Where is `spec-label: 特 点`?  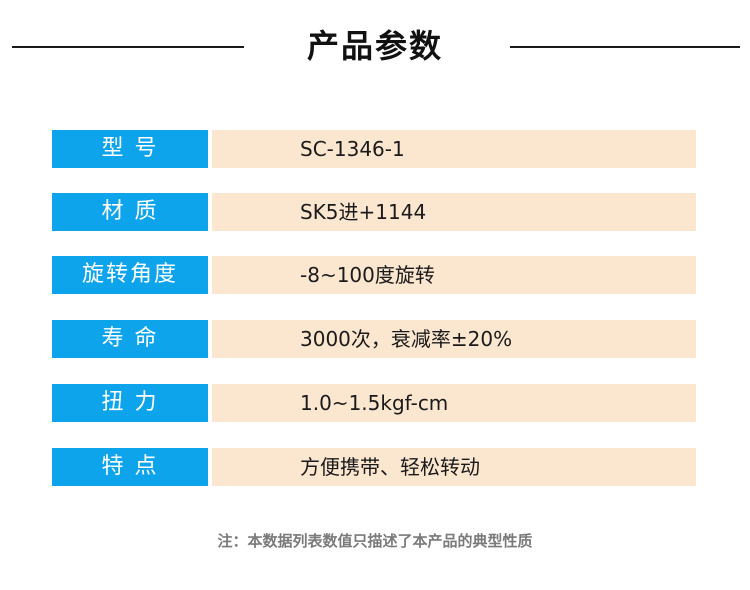
spec-label: 特 点 is located at coordinates (130, 467).